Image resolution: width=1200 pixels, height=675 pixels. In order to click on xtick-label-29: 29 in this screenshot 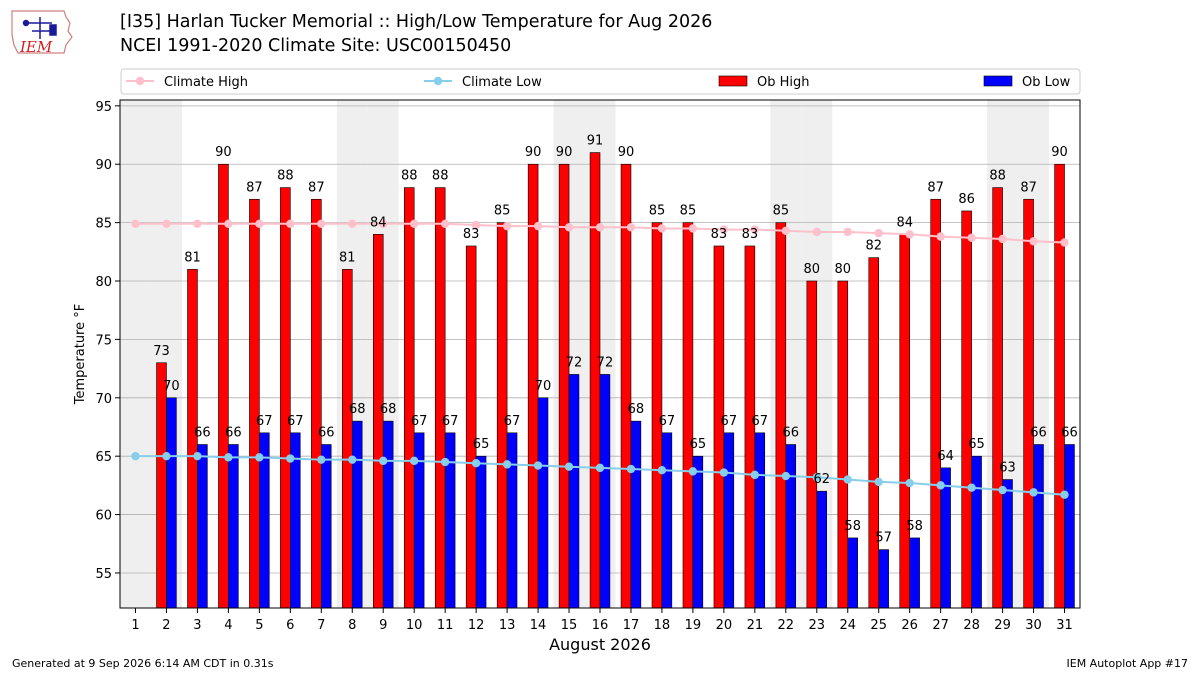, I will do `click(1002, 625)`.